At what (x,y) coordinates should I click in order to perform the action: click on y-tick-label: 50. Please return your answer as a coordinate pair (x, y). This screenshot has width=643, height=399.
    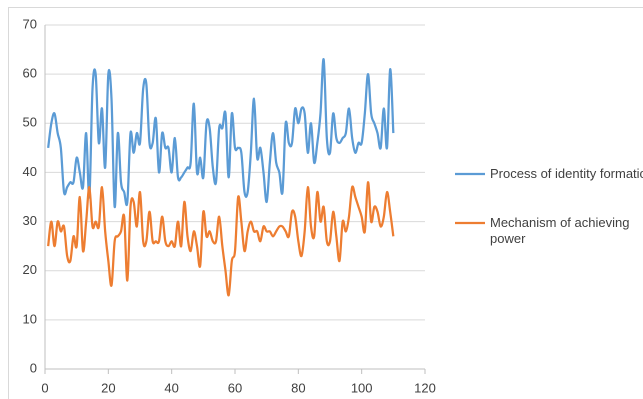
    Looking at the image, I should click on (30, 122).